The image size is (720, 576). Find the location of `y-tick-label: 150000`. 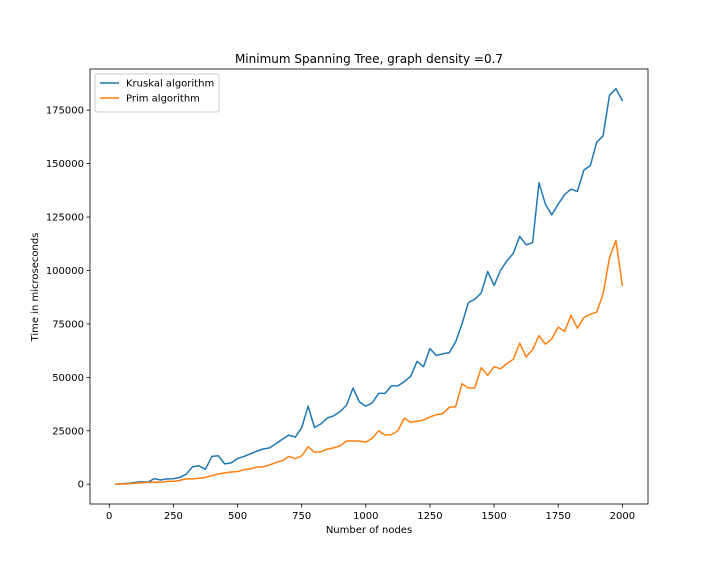

y-tick-label: 150000 is located at coordinates (65, 164).